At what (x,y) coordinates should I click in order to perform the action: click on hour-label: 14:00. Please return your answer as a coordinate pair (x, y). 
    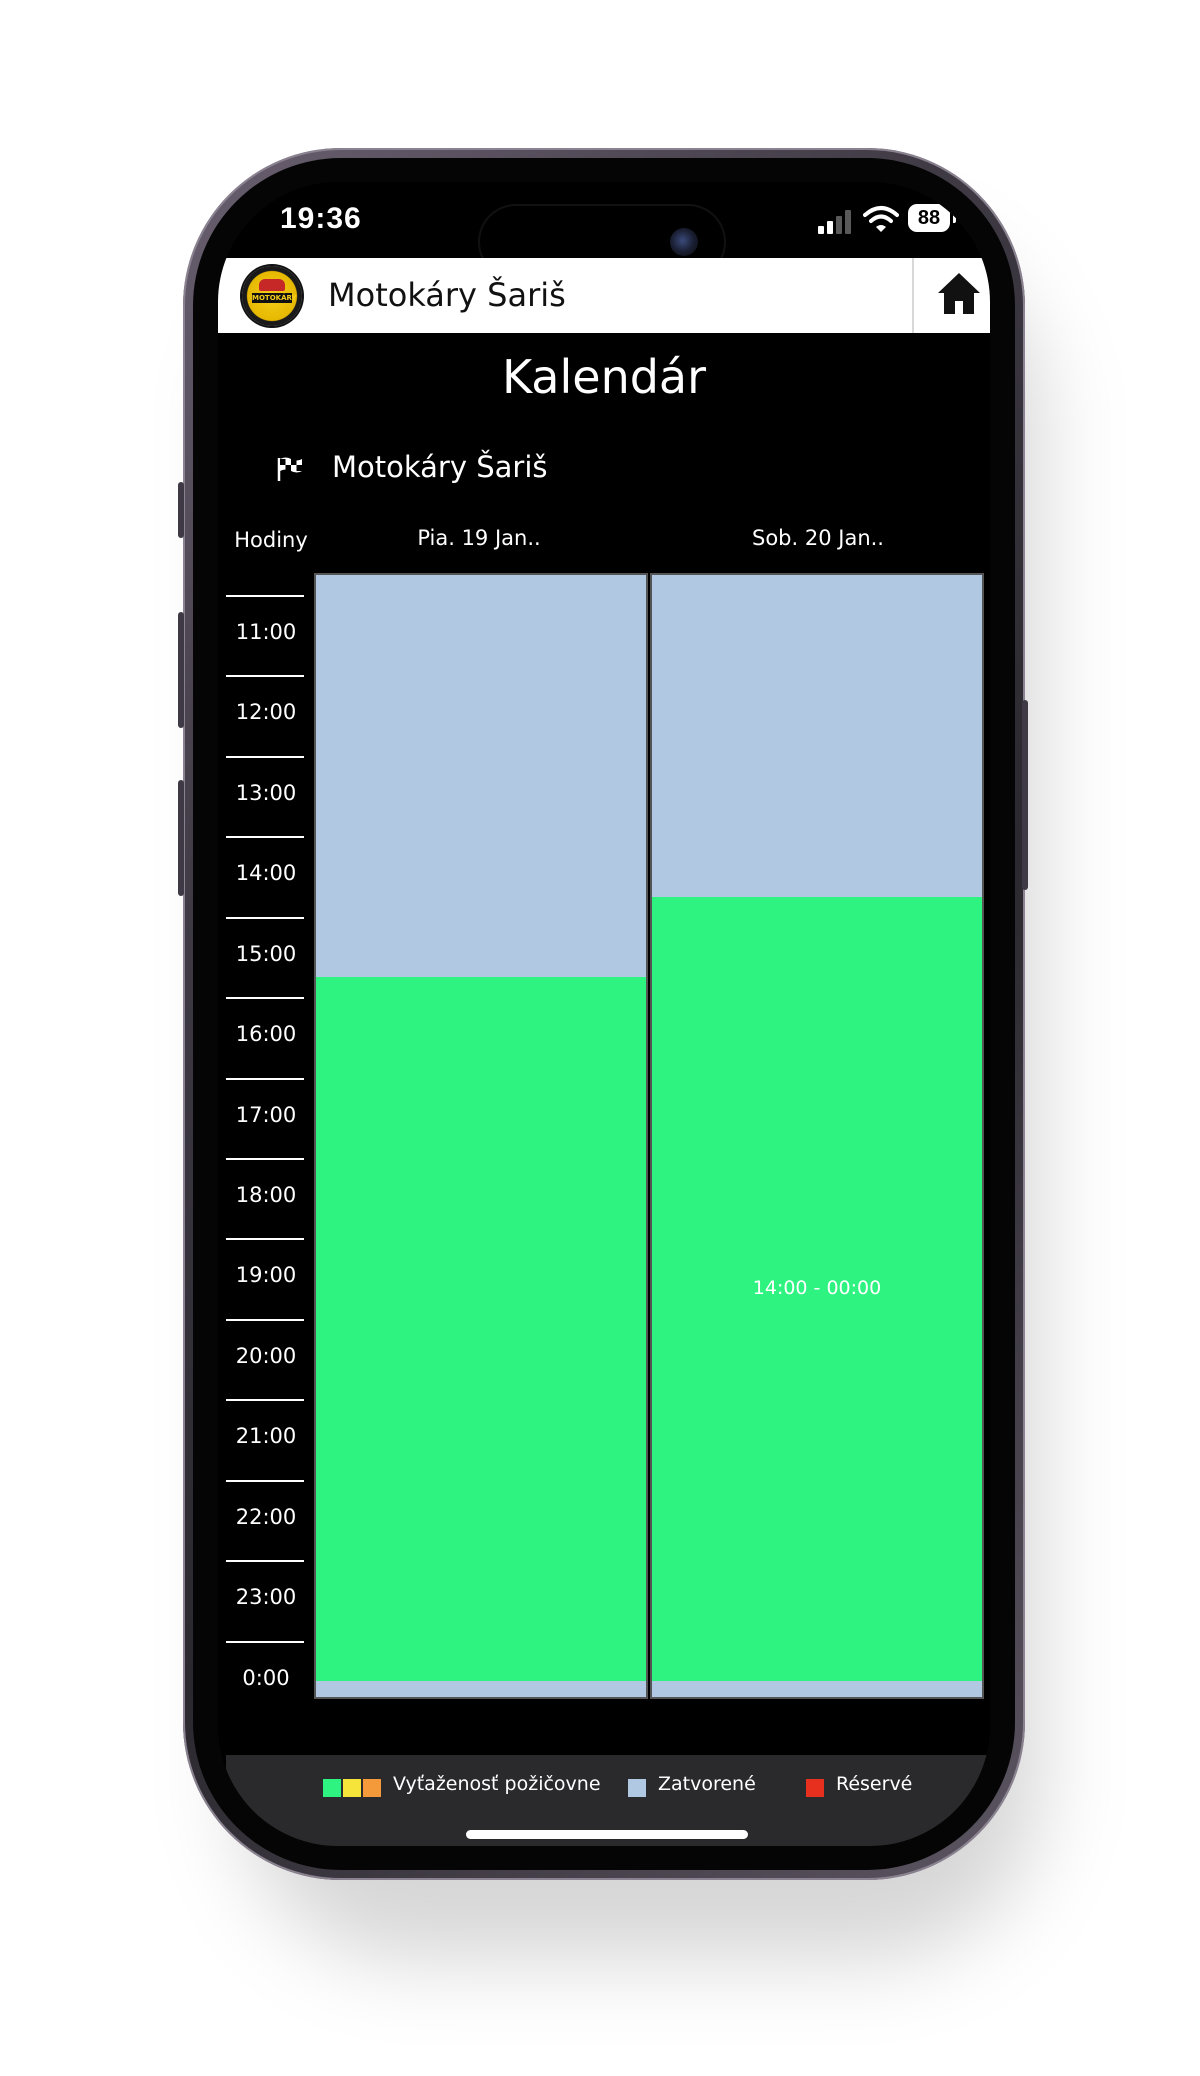
    Looking at the image, I should click on (266, 873).